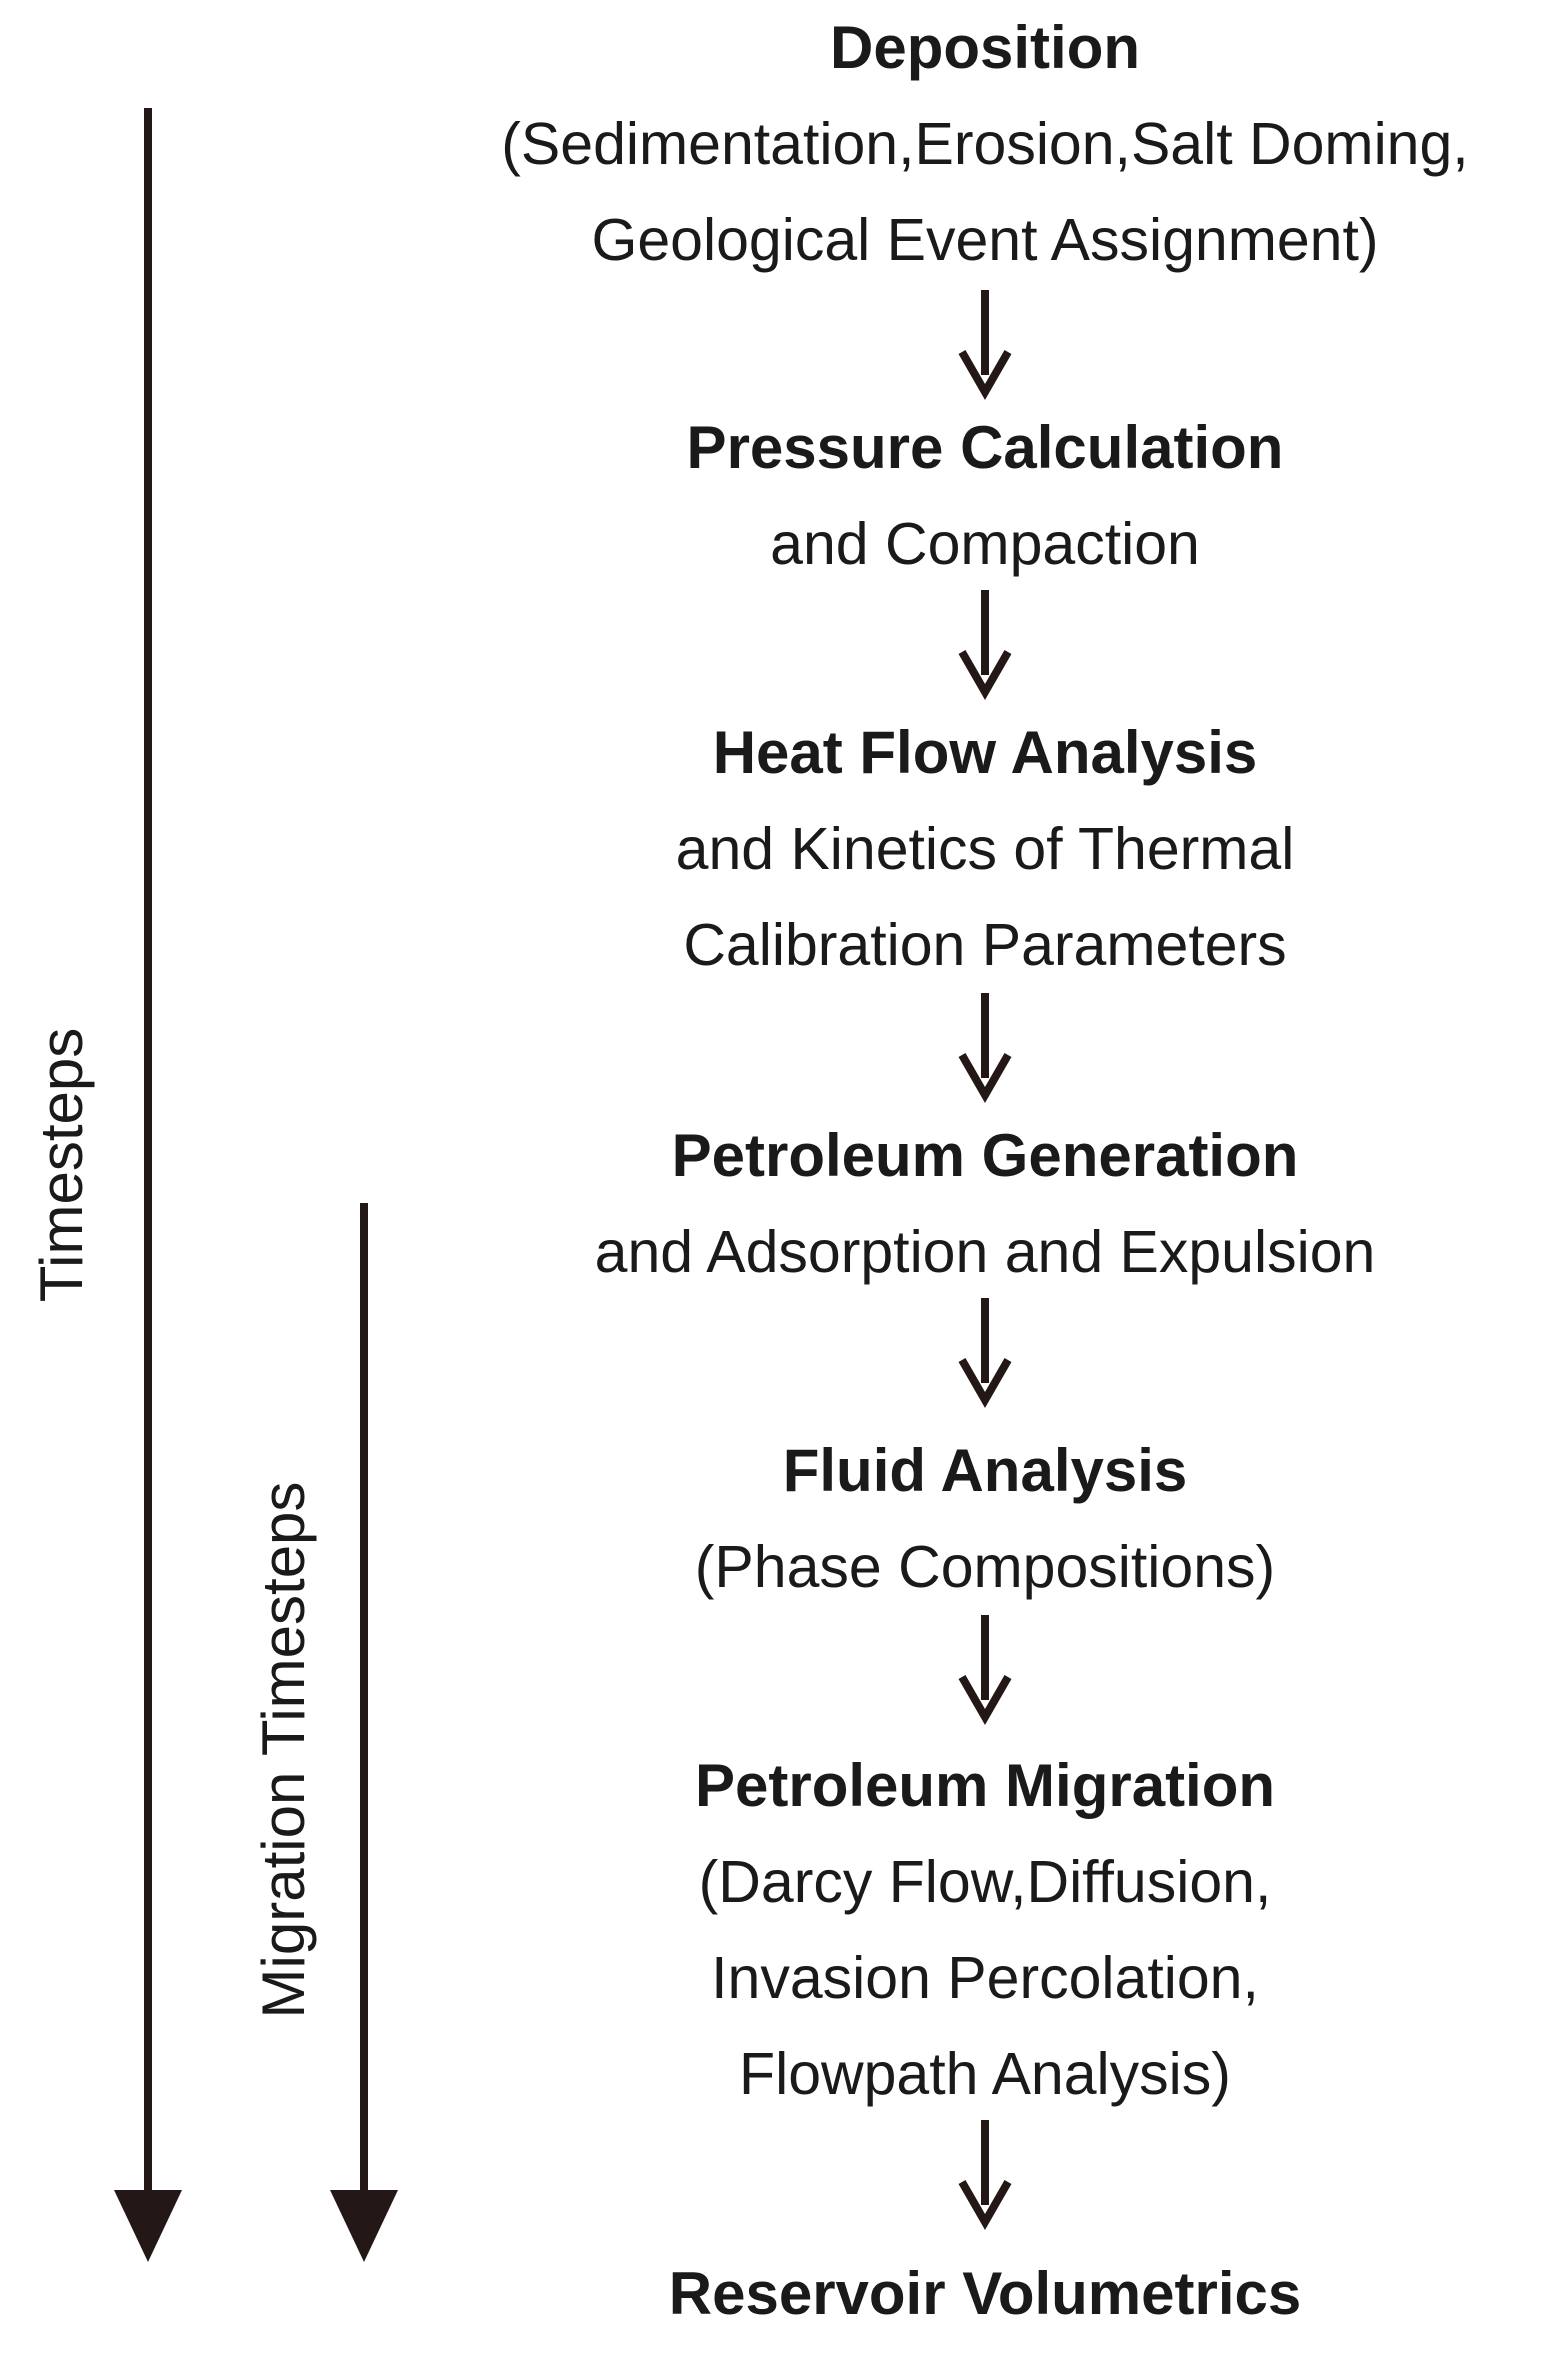  Describe the element at coordinates (364, 2226) in the screenshot. I see `migration-timesteps-arrow-head` at that location.